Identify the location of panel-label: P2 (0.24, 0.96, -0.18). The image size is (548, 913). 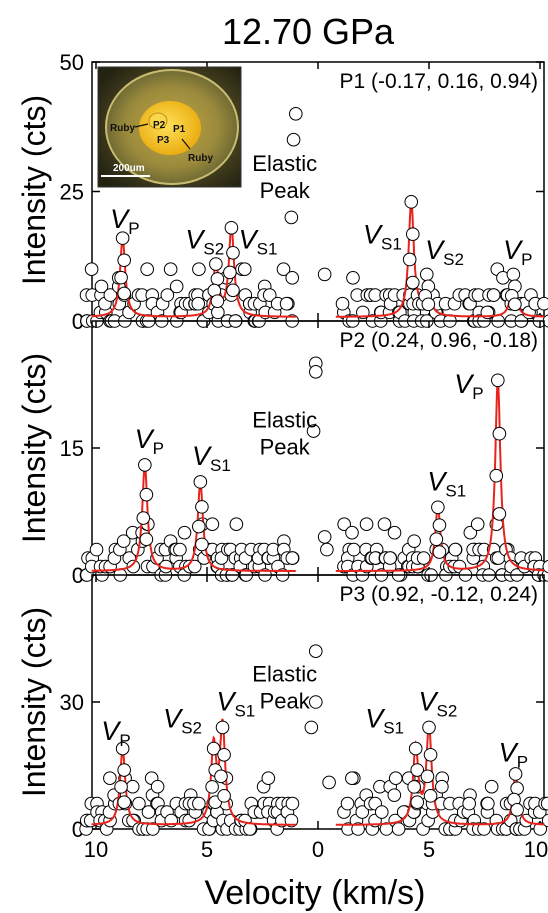
(439, 340).